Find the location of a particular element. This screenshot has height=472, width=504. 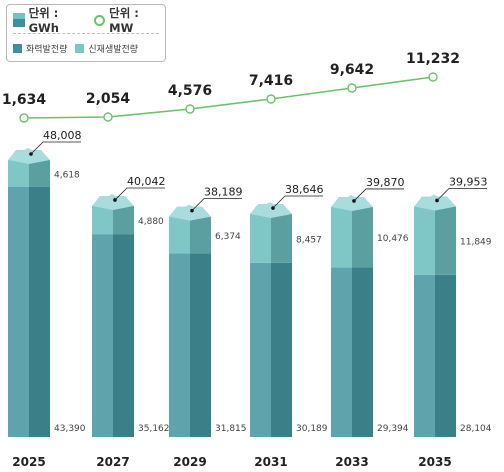

total-leader-2025 is located at coordinates (55, 148).